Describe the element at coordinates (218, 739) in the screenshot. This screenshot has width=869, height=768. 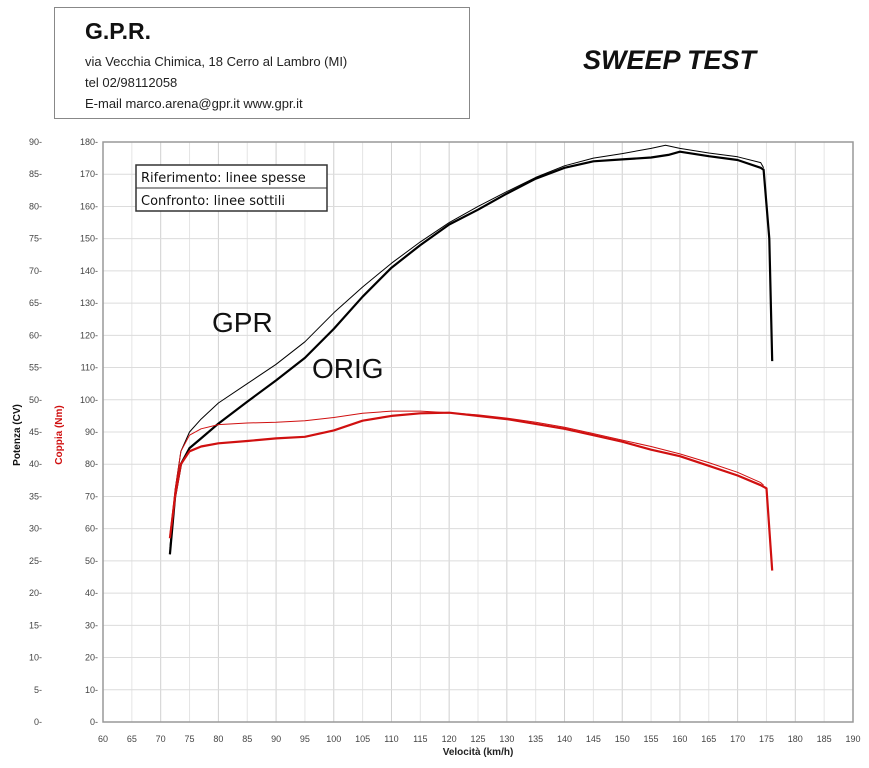
I see `x-tick-label: 80` at that location.